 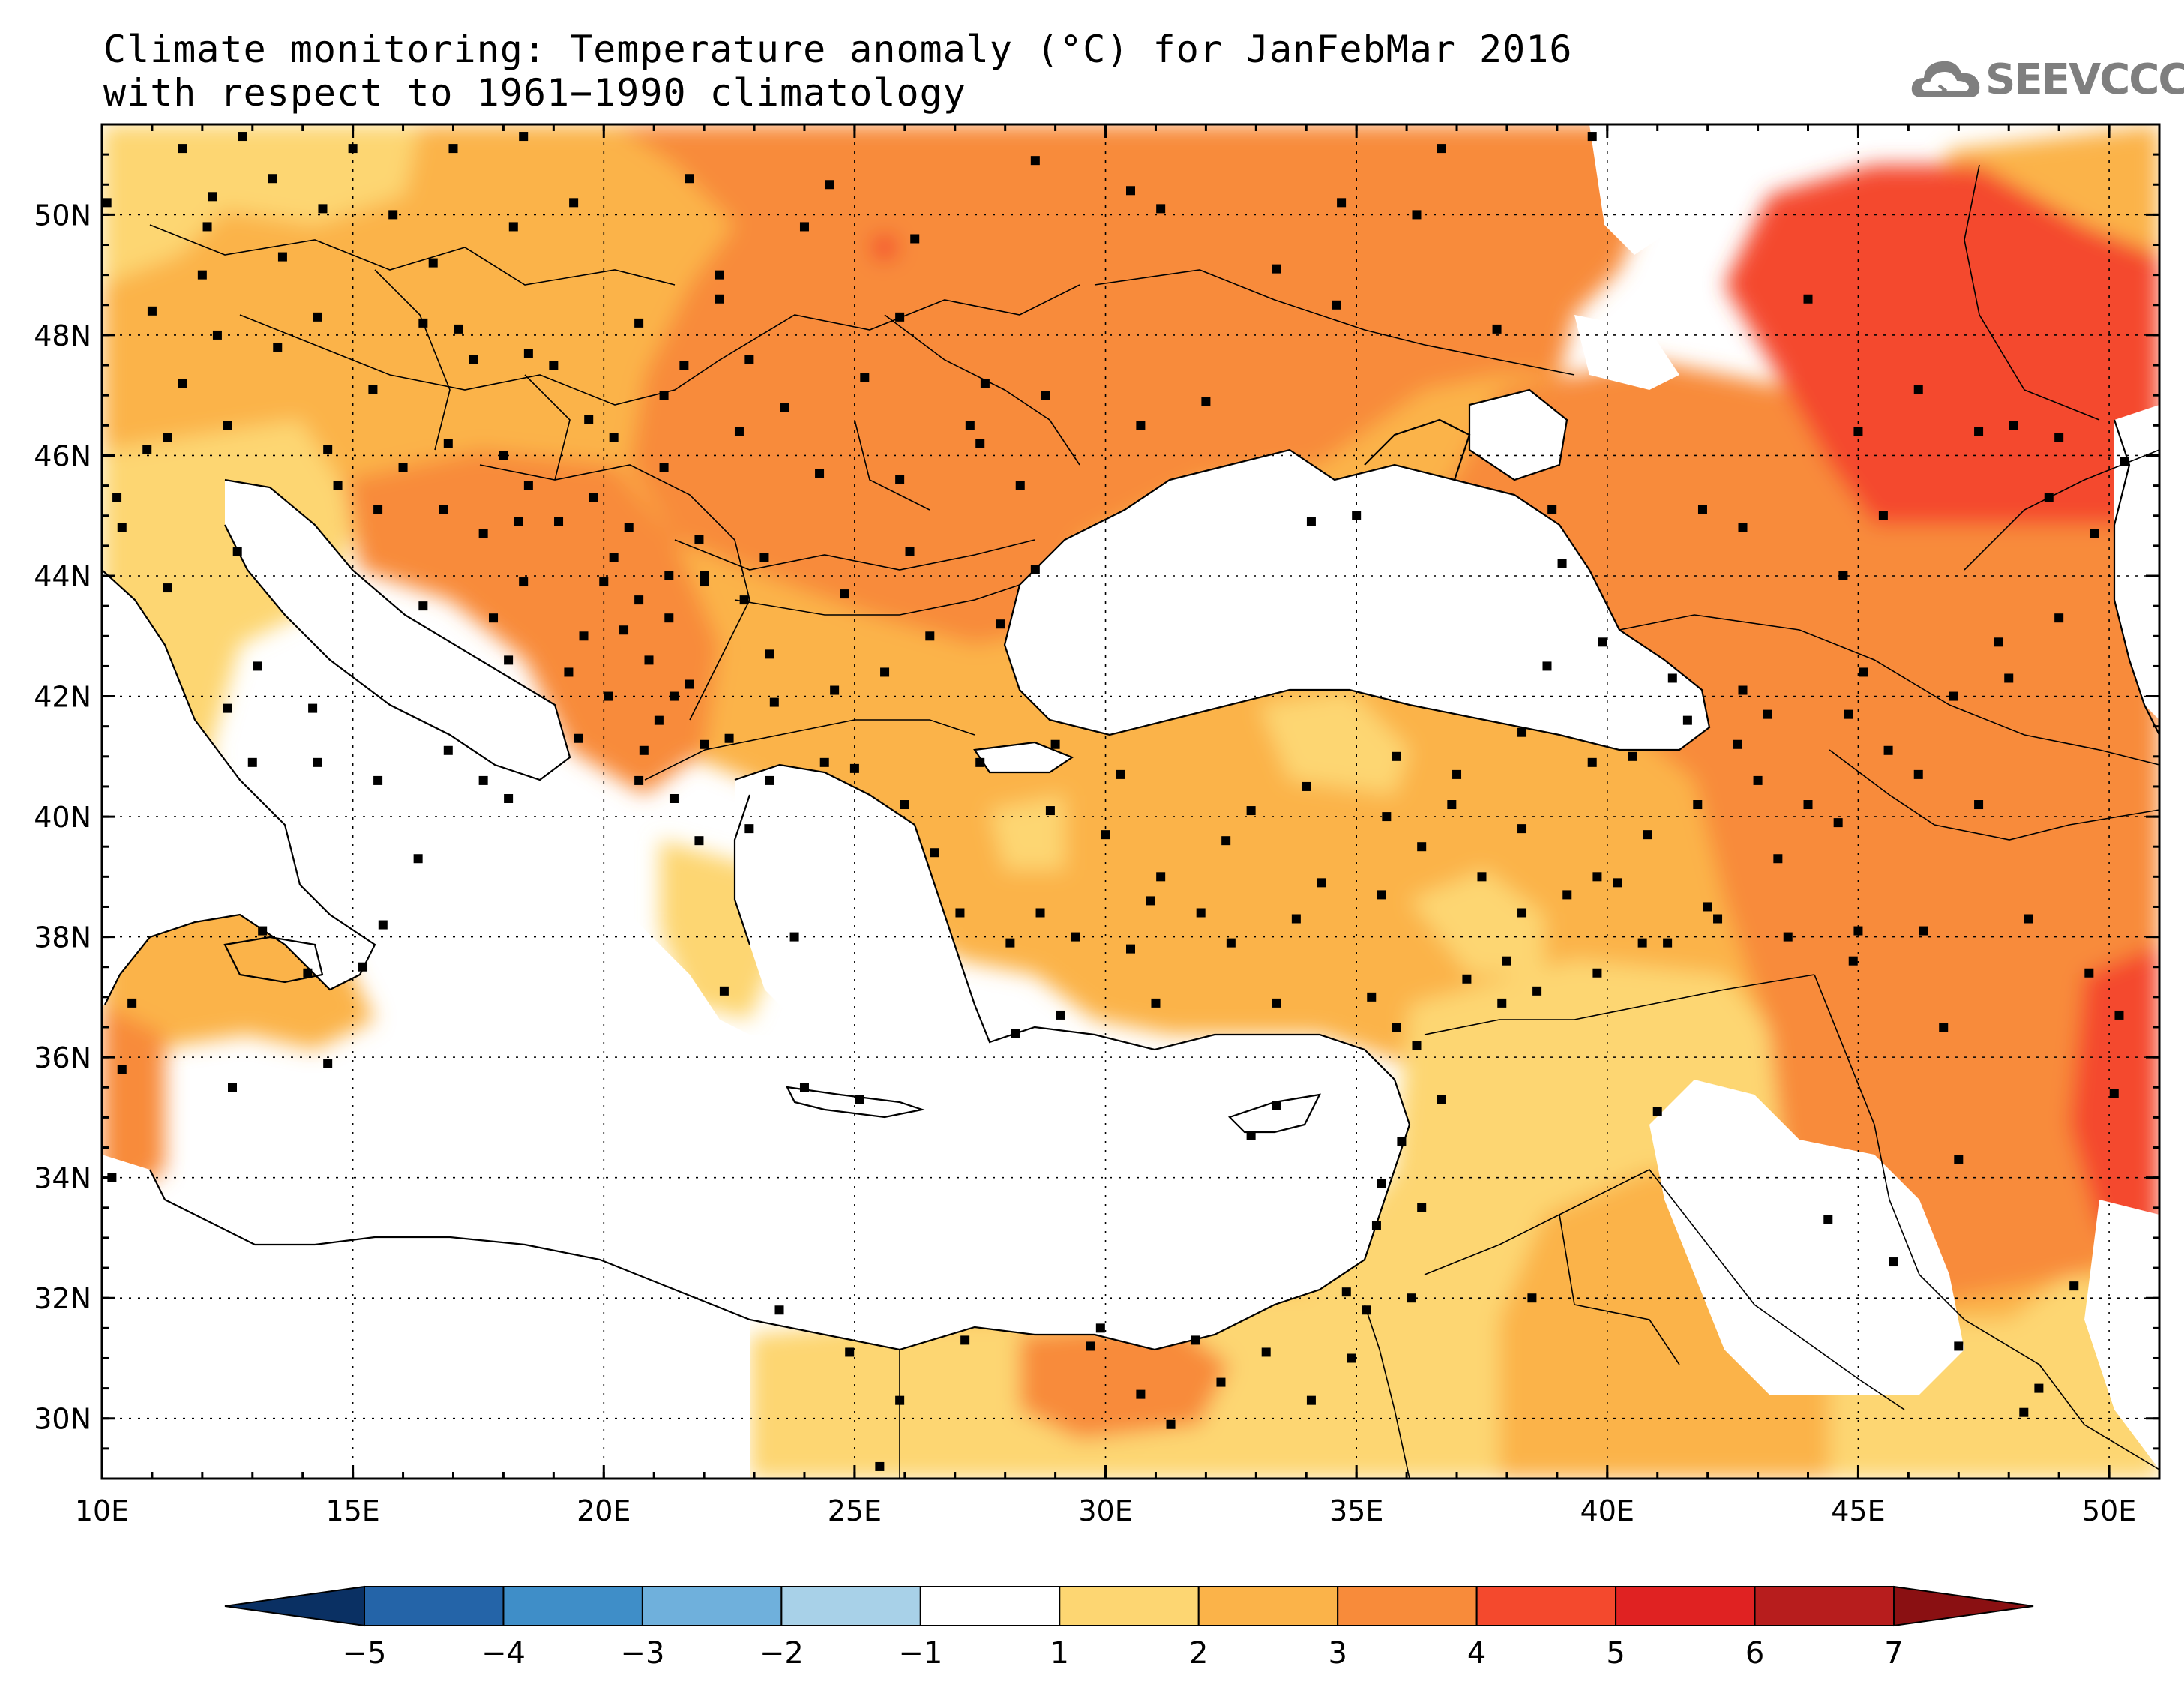 I want to click on colorbar-label: −5, so click(x=365, y=1653).